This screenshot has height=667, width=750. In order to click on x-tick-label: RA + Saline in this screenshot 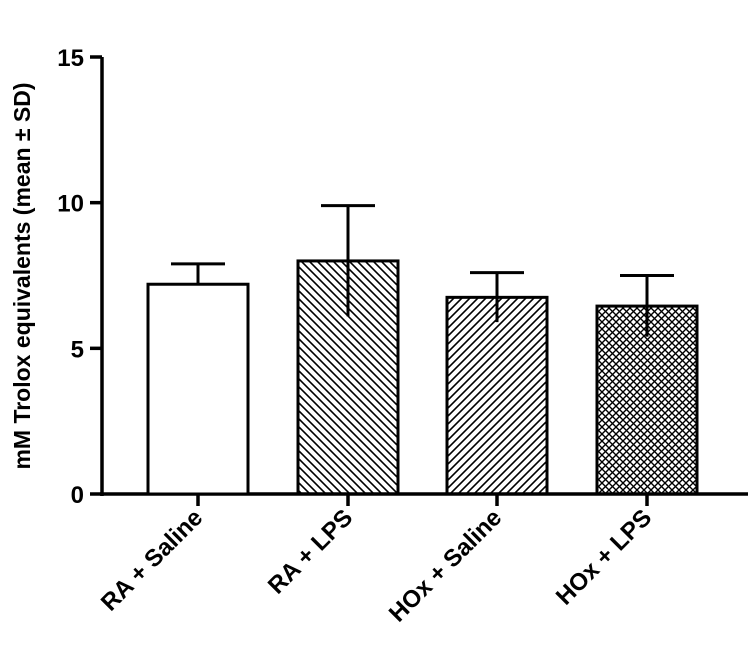, I will do `click(152, 560)`.